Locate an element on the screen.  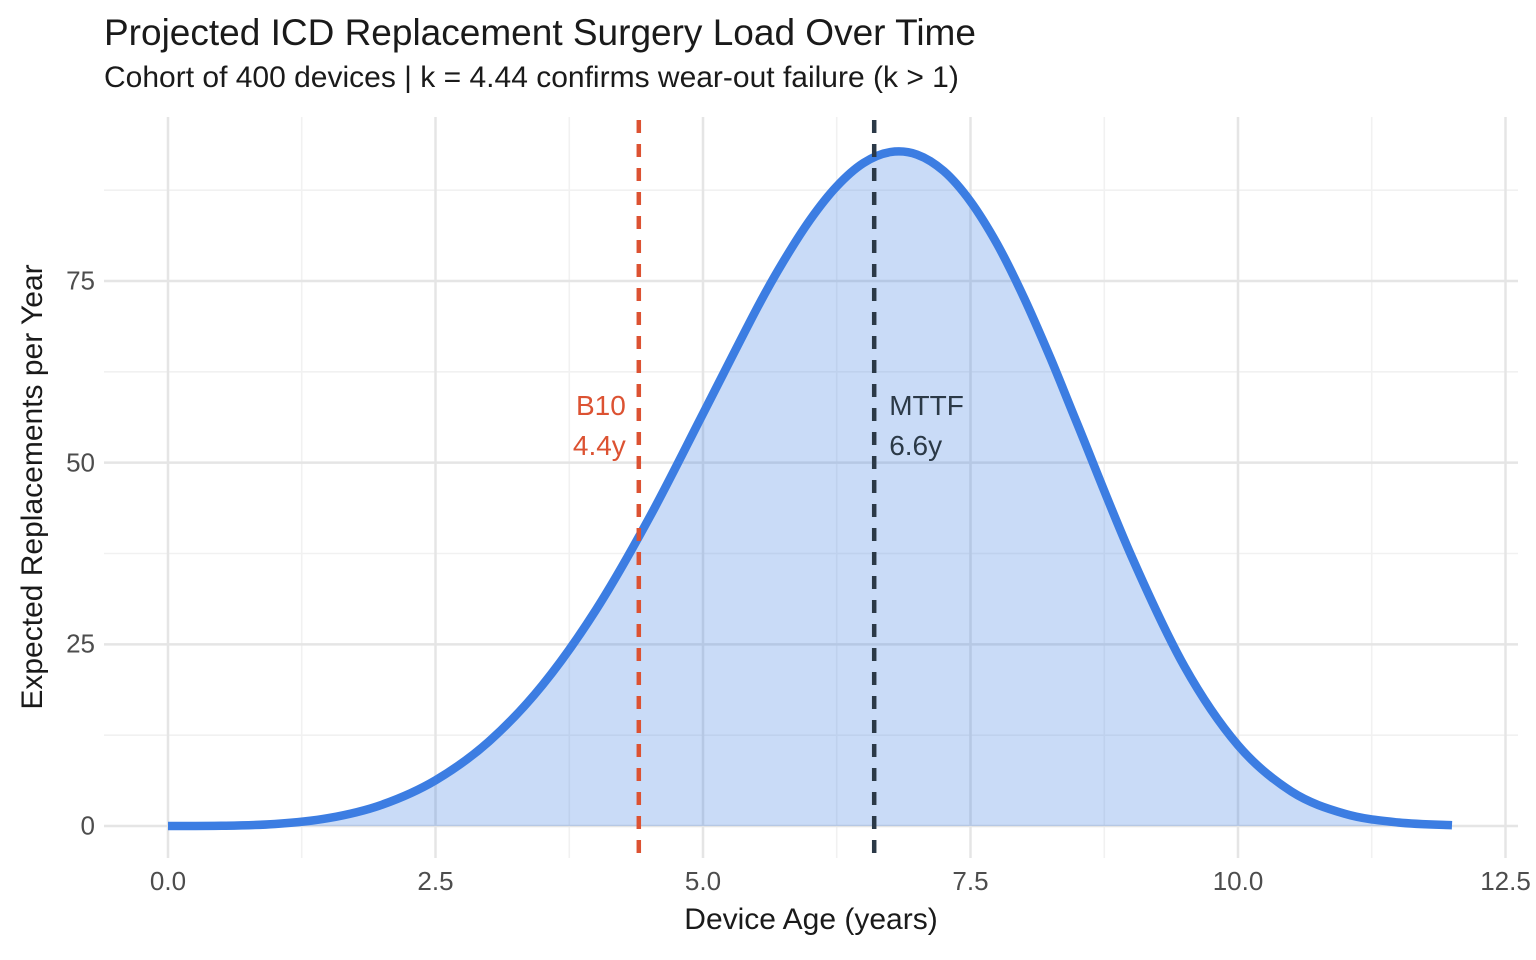
annotation-mttf-name: MTTF is located at coordinates (926, 406).